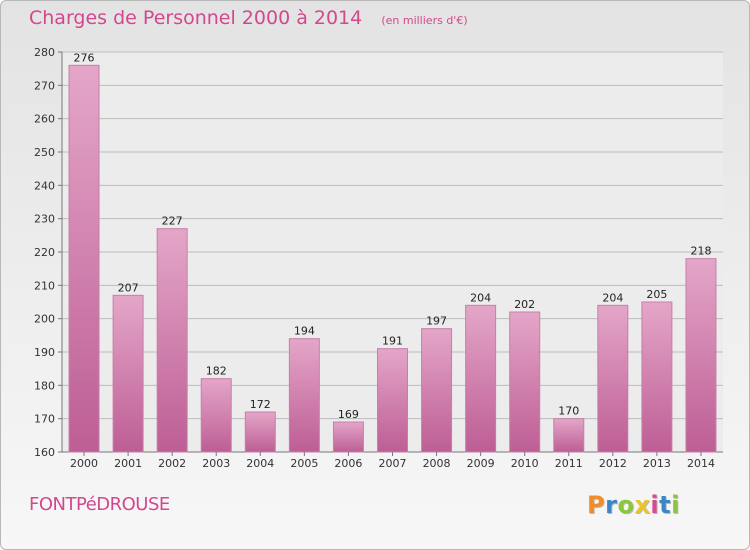  I want to click on y-tick-label: 210, so click(44, 285).